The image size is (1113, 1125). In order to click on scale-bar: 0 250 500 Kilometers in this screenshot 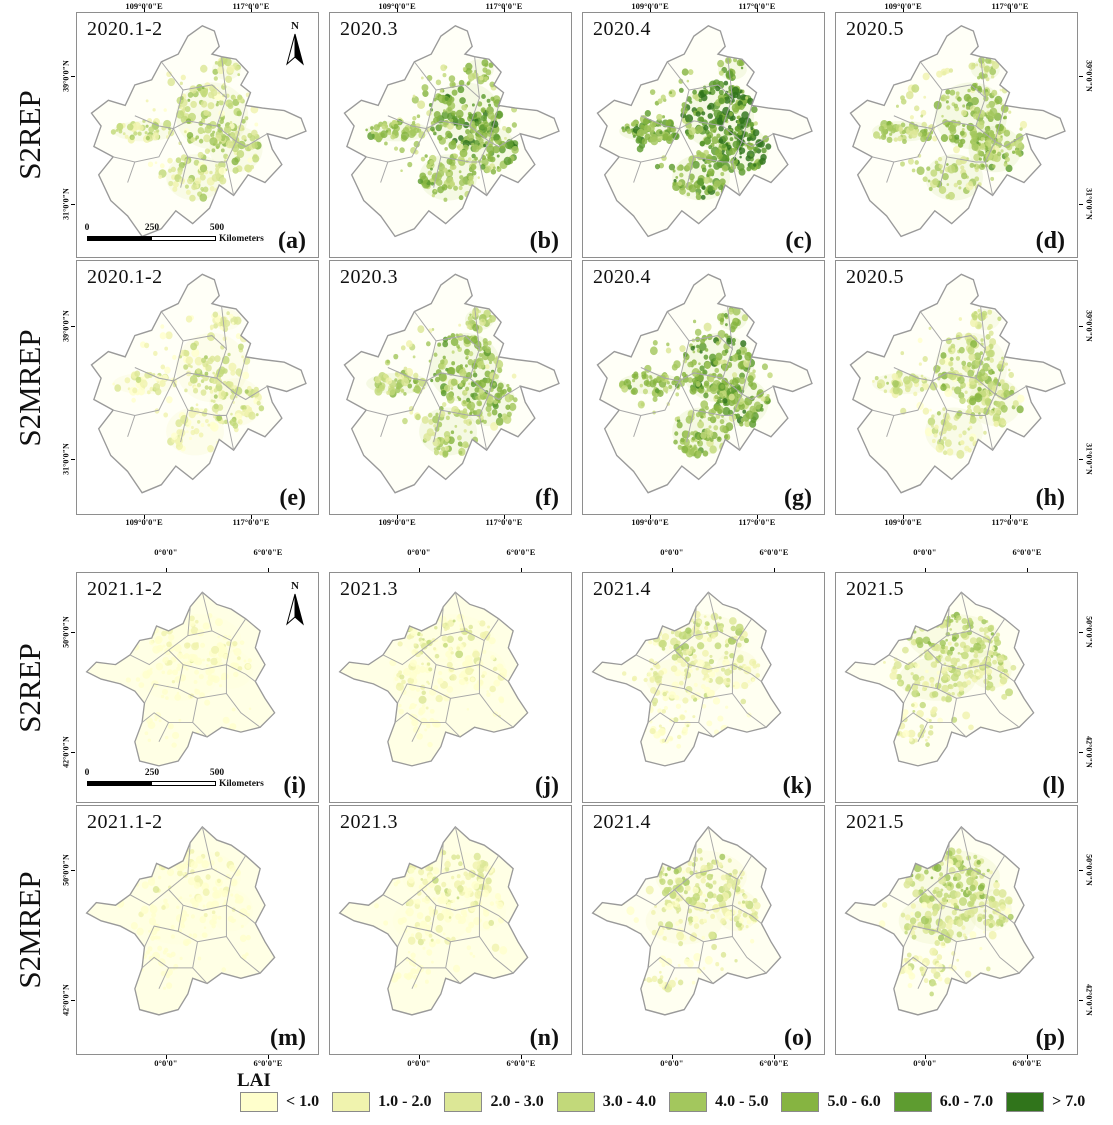, I will do `click(180, 236)`.